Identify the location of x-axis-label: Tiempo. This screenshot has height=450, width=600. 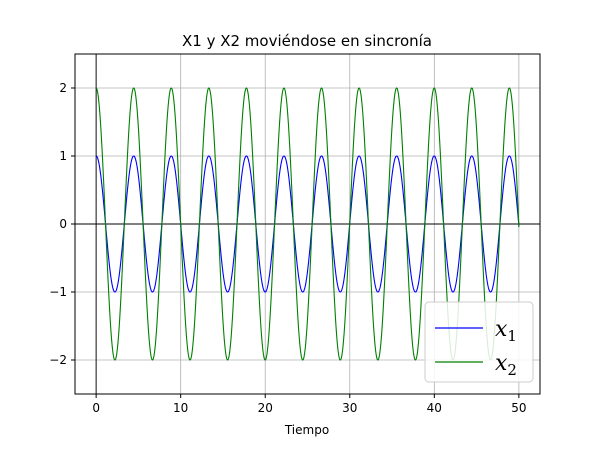
(306, 430).